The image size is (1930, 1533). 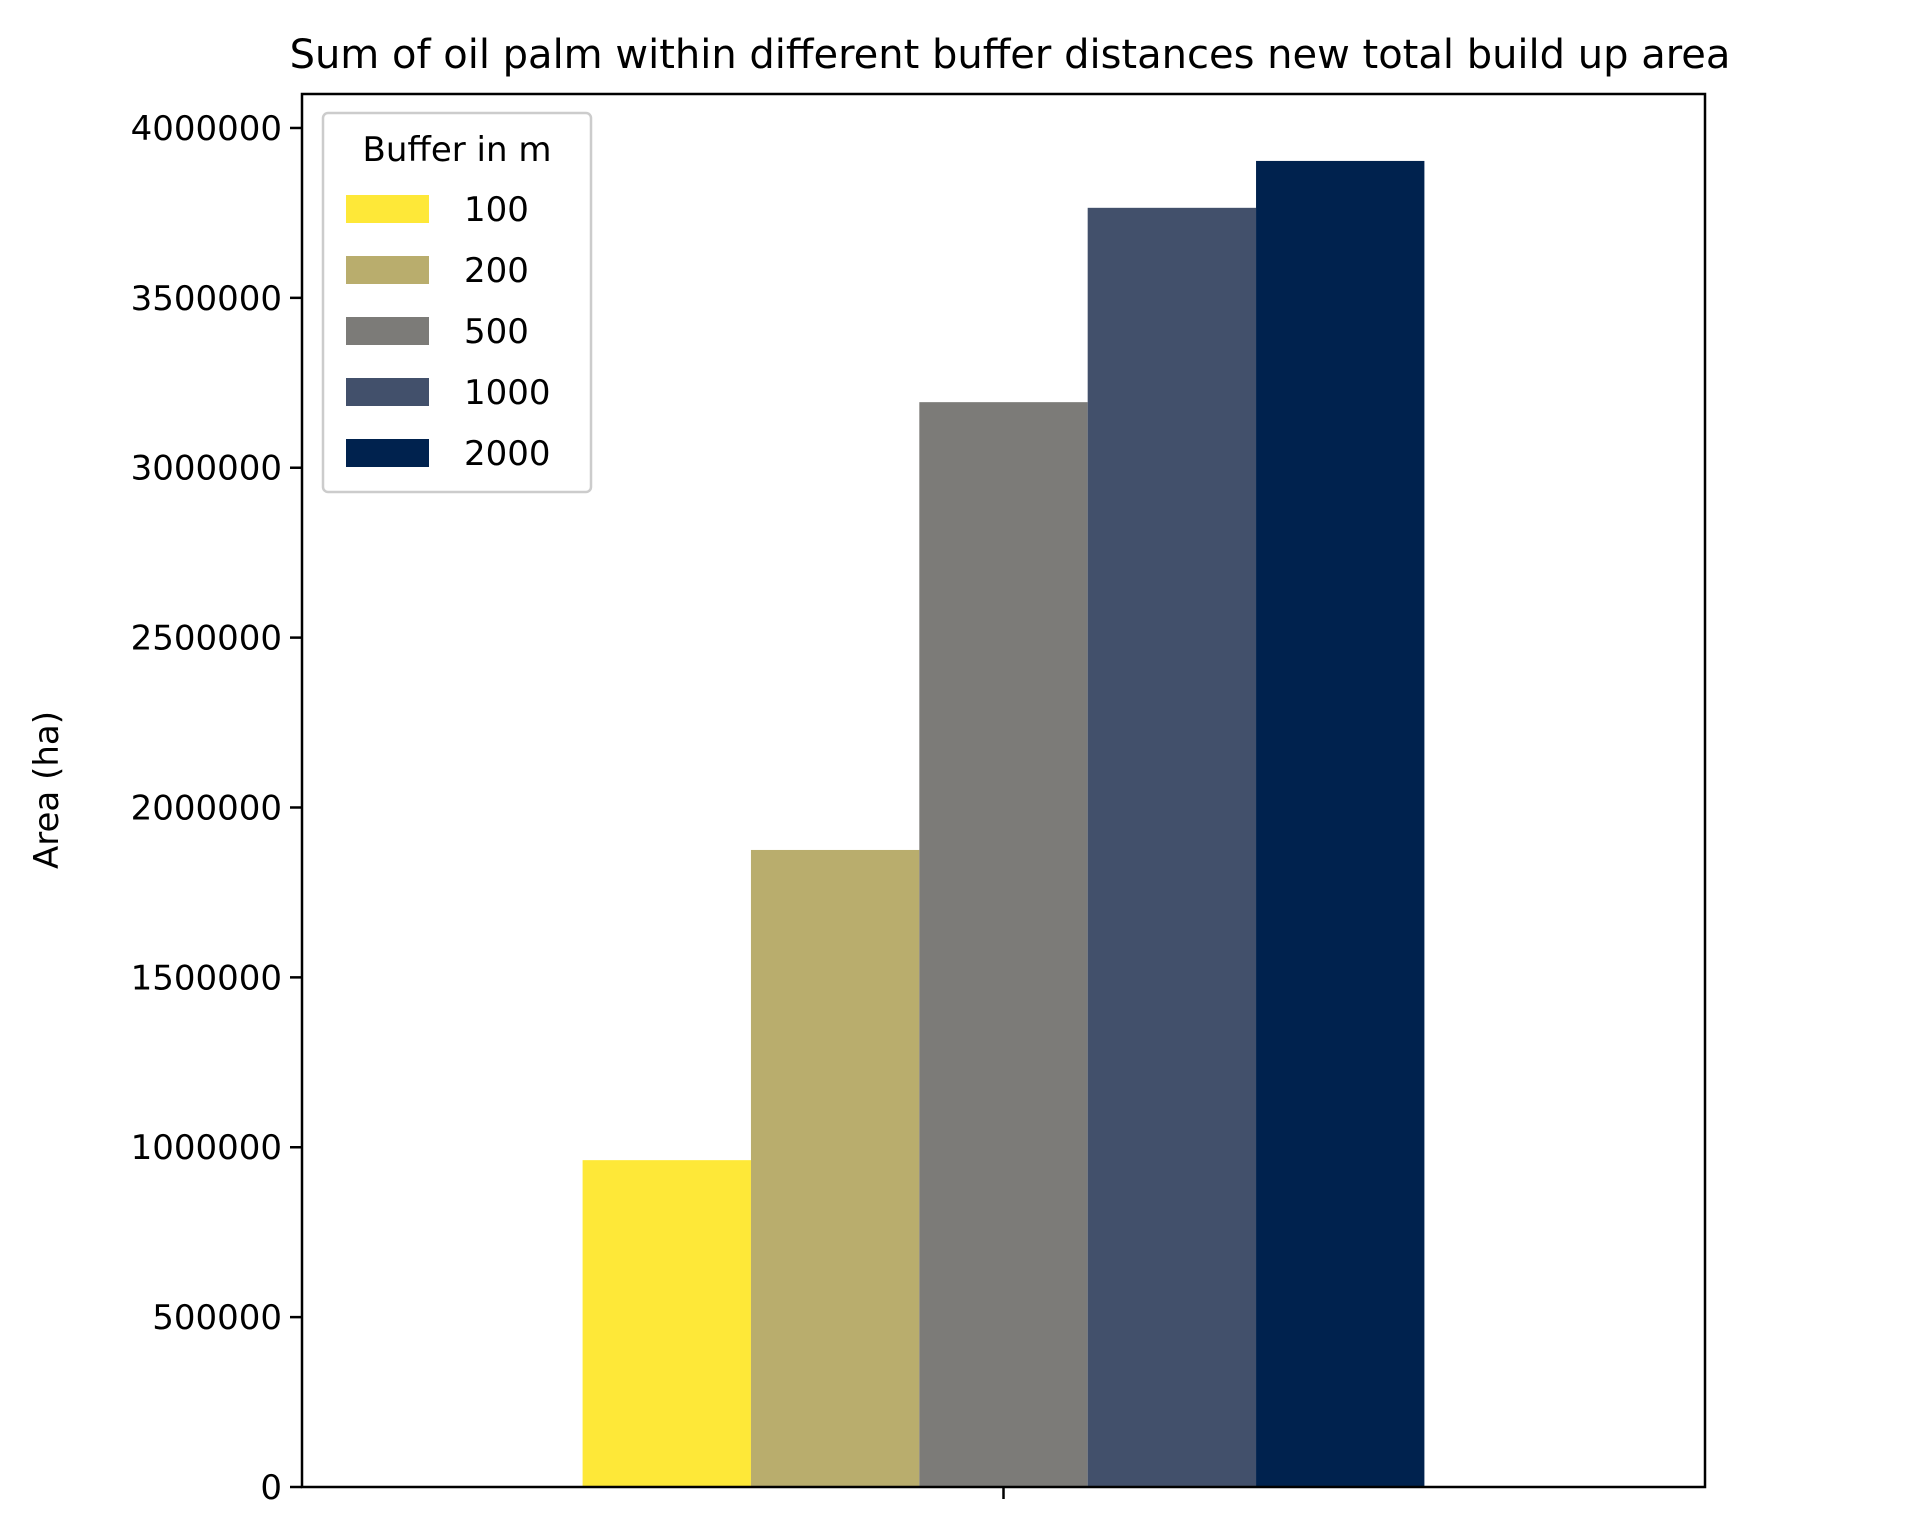 I want to click on y-tick-label: 1500000, so click(x=206, y=978).